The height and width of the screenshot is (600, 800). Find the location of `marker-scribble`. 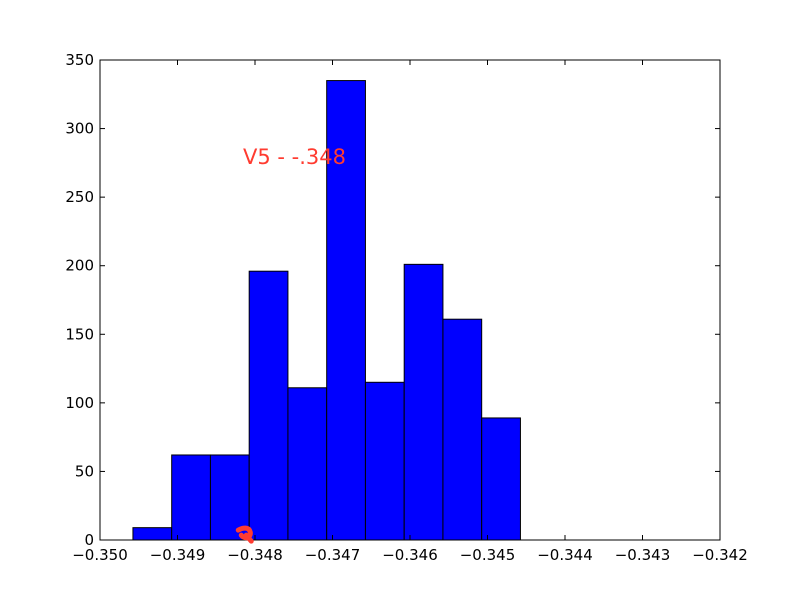

marker-scribble is located at coordinates (244, 534).